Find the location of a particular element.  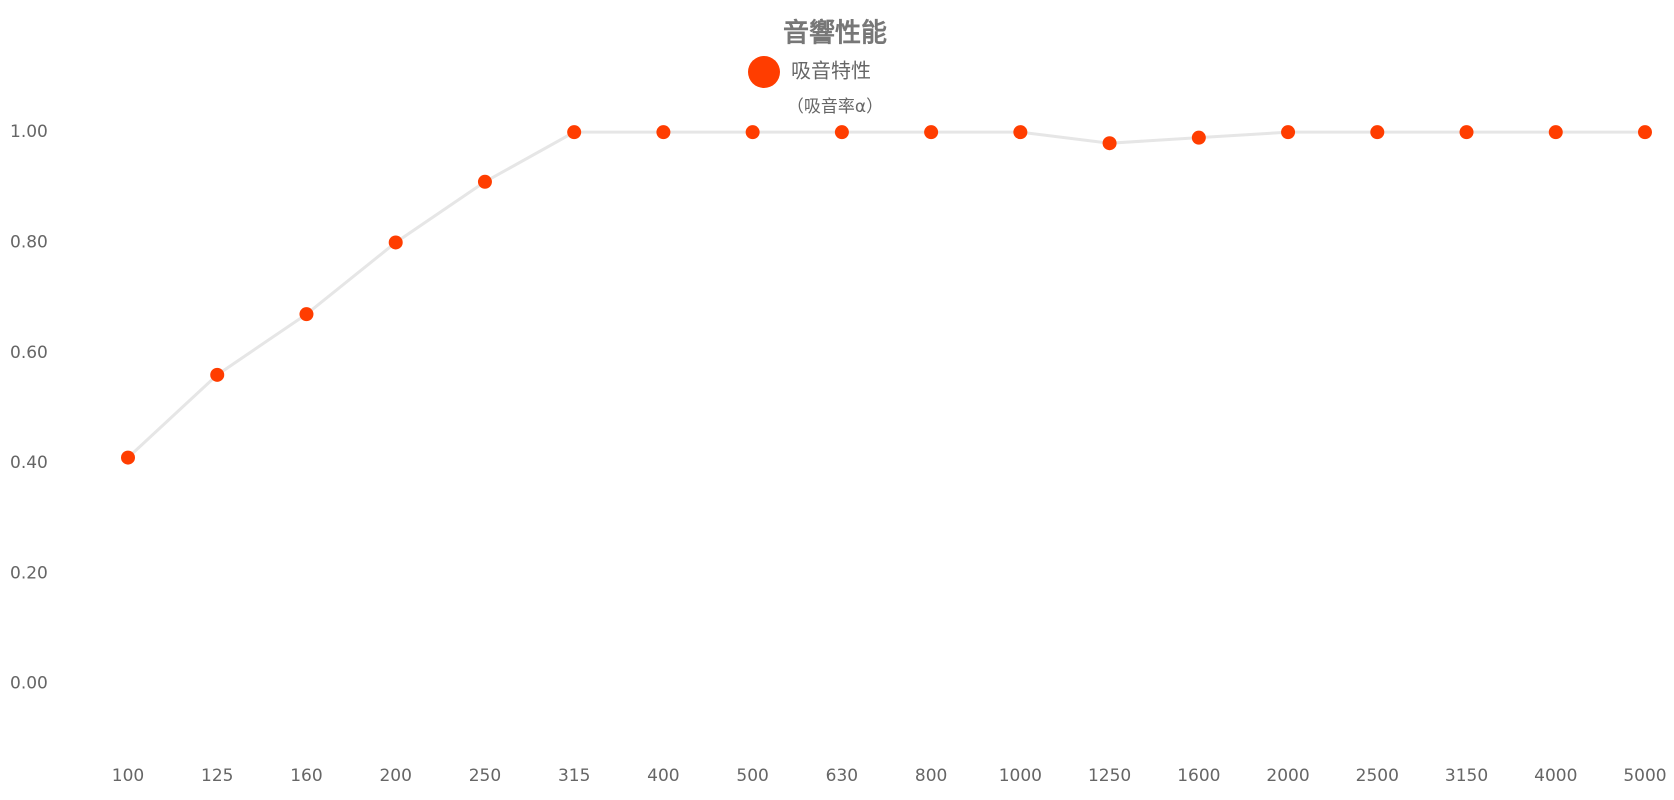

x-tick-label: 800 is located at coordinates (931, 776).